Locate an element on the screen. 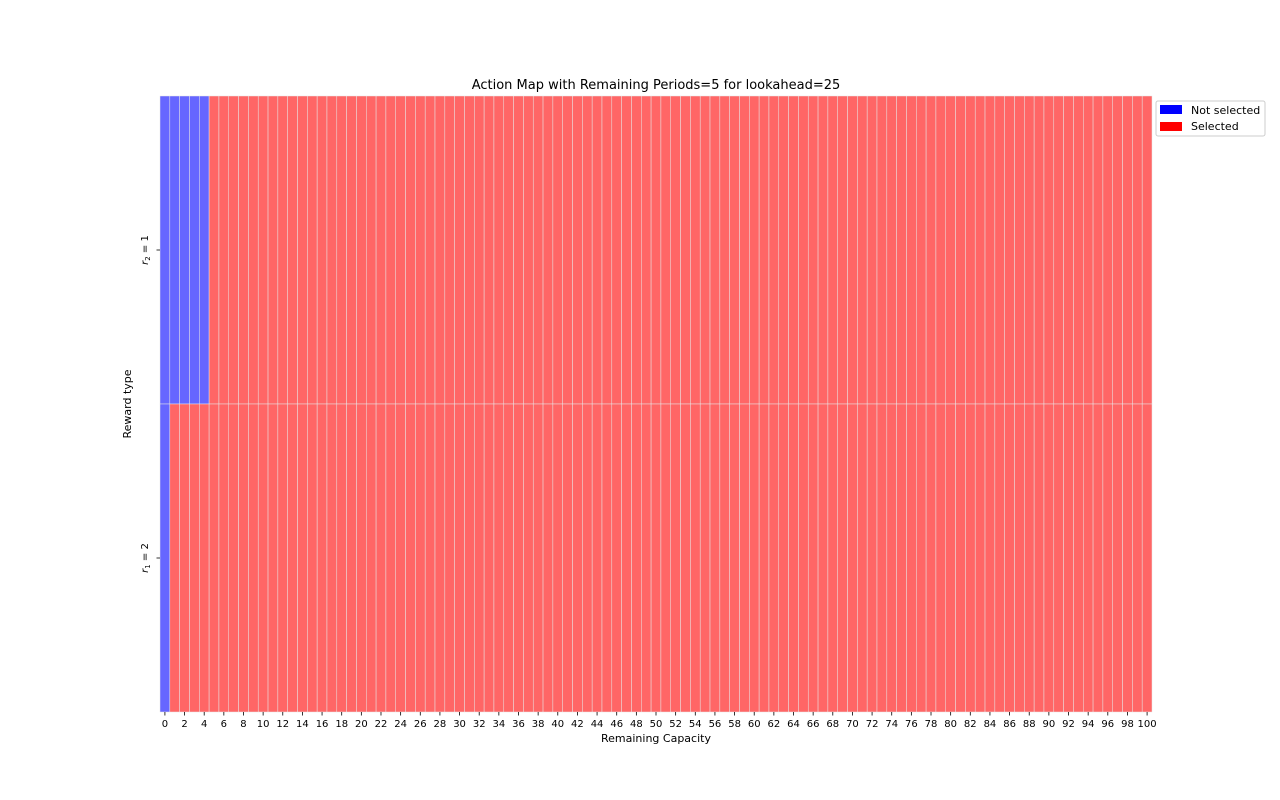  x-tick-label: 30 is located at coordinates (459, 724).